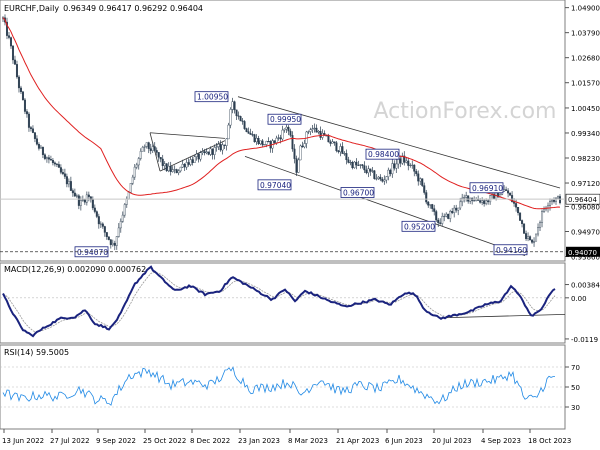 The height and width of the screenshot is (450, 600). I want to click on rsi-label: RSI(14) 59.5005, so click(36, 352).